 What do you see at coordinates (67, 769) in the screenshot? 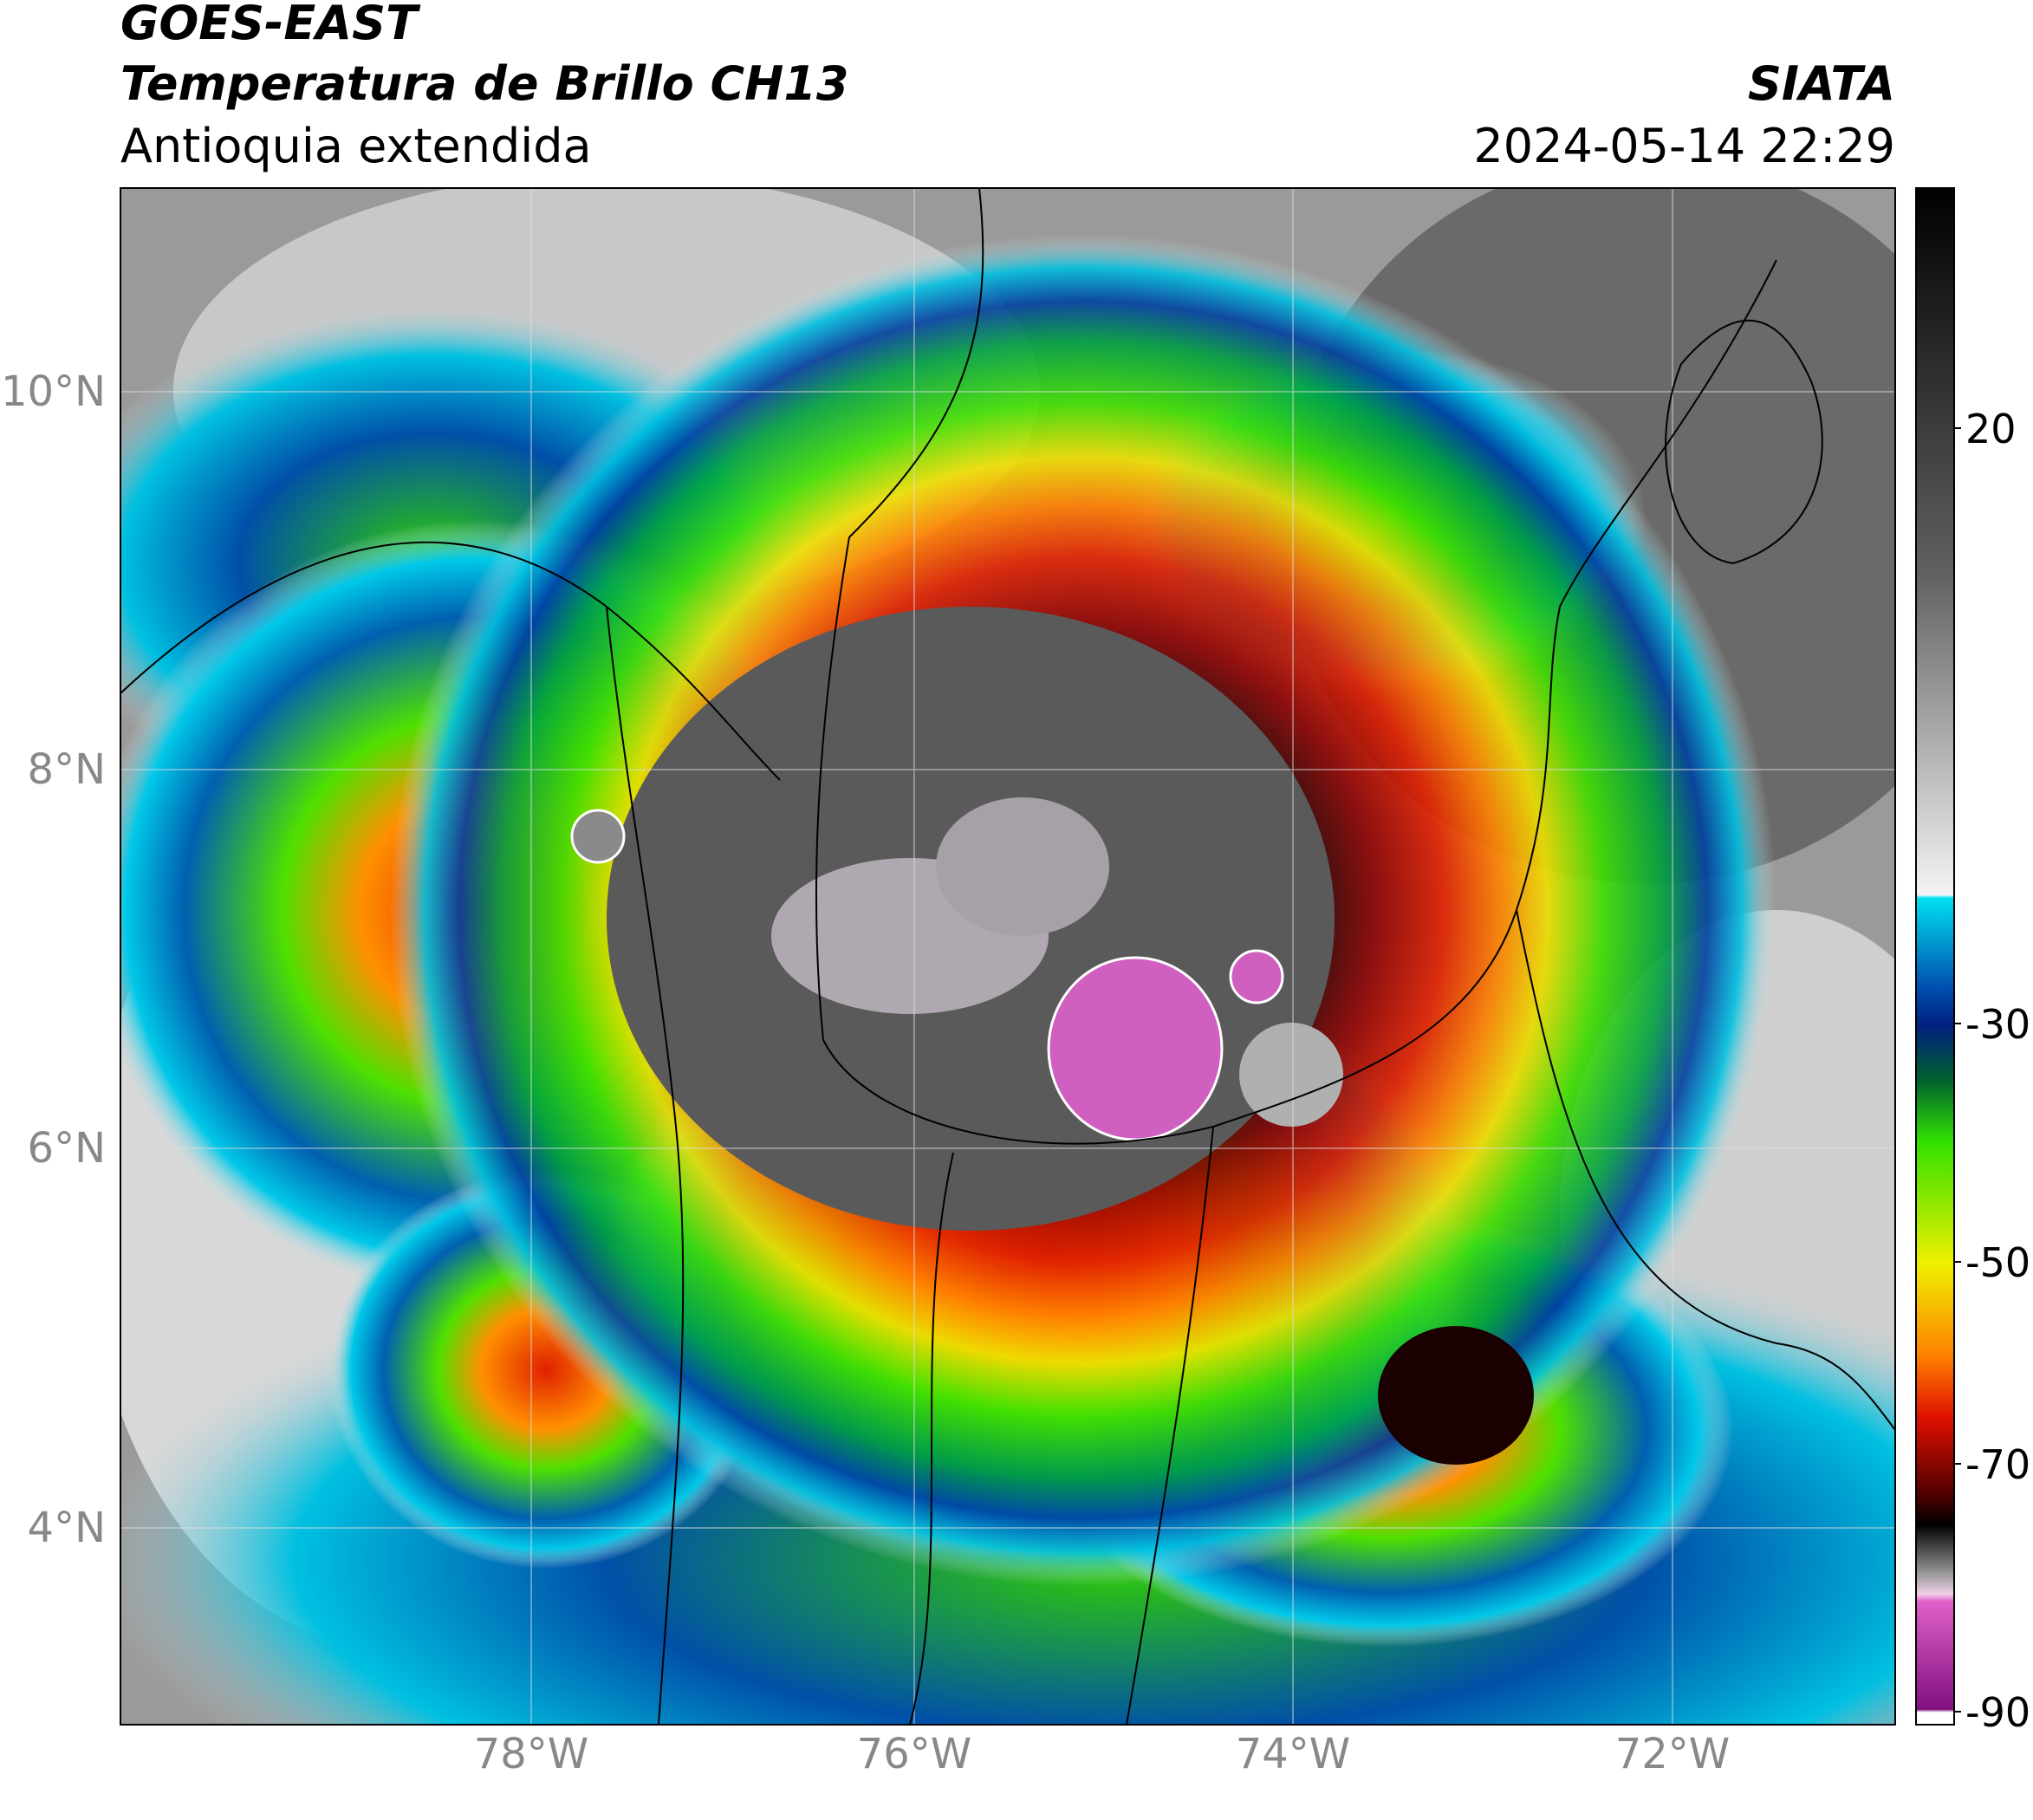
I see `lat-label: 8°N` at bounding box center [67, 769].